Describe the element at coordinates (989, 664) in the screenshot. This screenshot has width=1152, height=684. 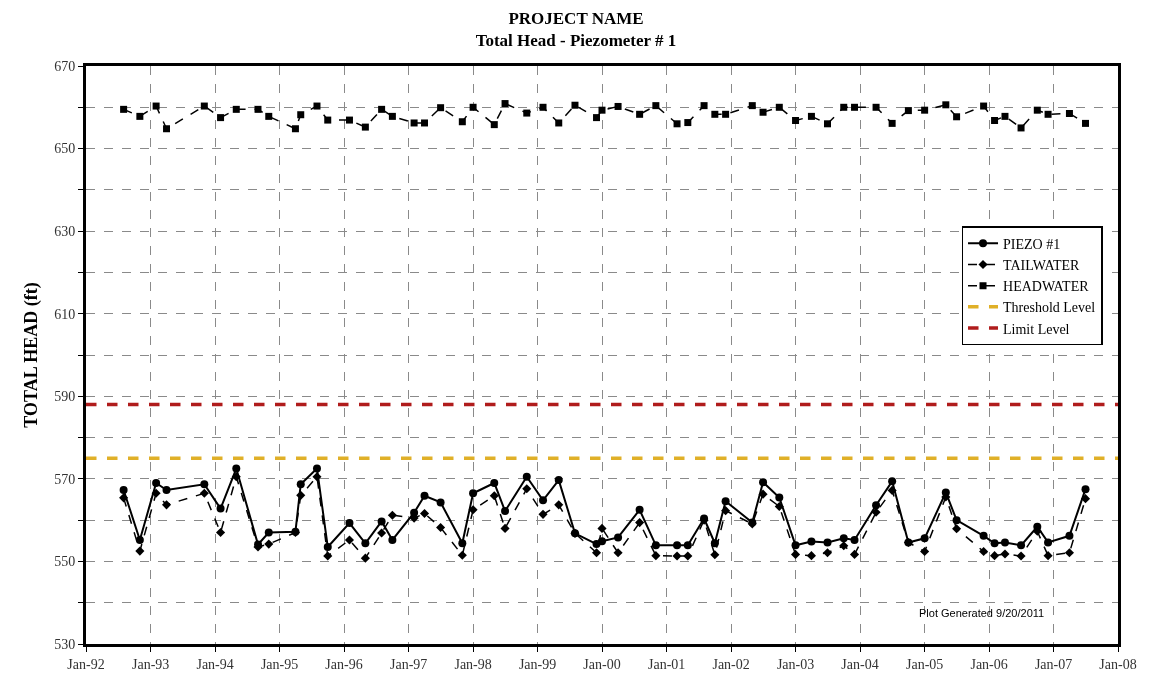
I see `x-tick-label: Jan-06` at that location.